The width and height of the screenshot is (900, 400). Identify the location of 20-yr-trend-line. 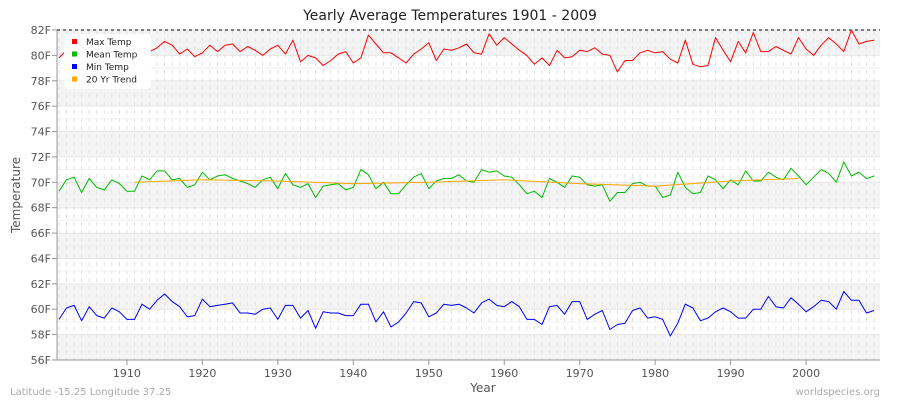
(466, 182).